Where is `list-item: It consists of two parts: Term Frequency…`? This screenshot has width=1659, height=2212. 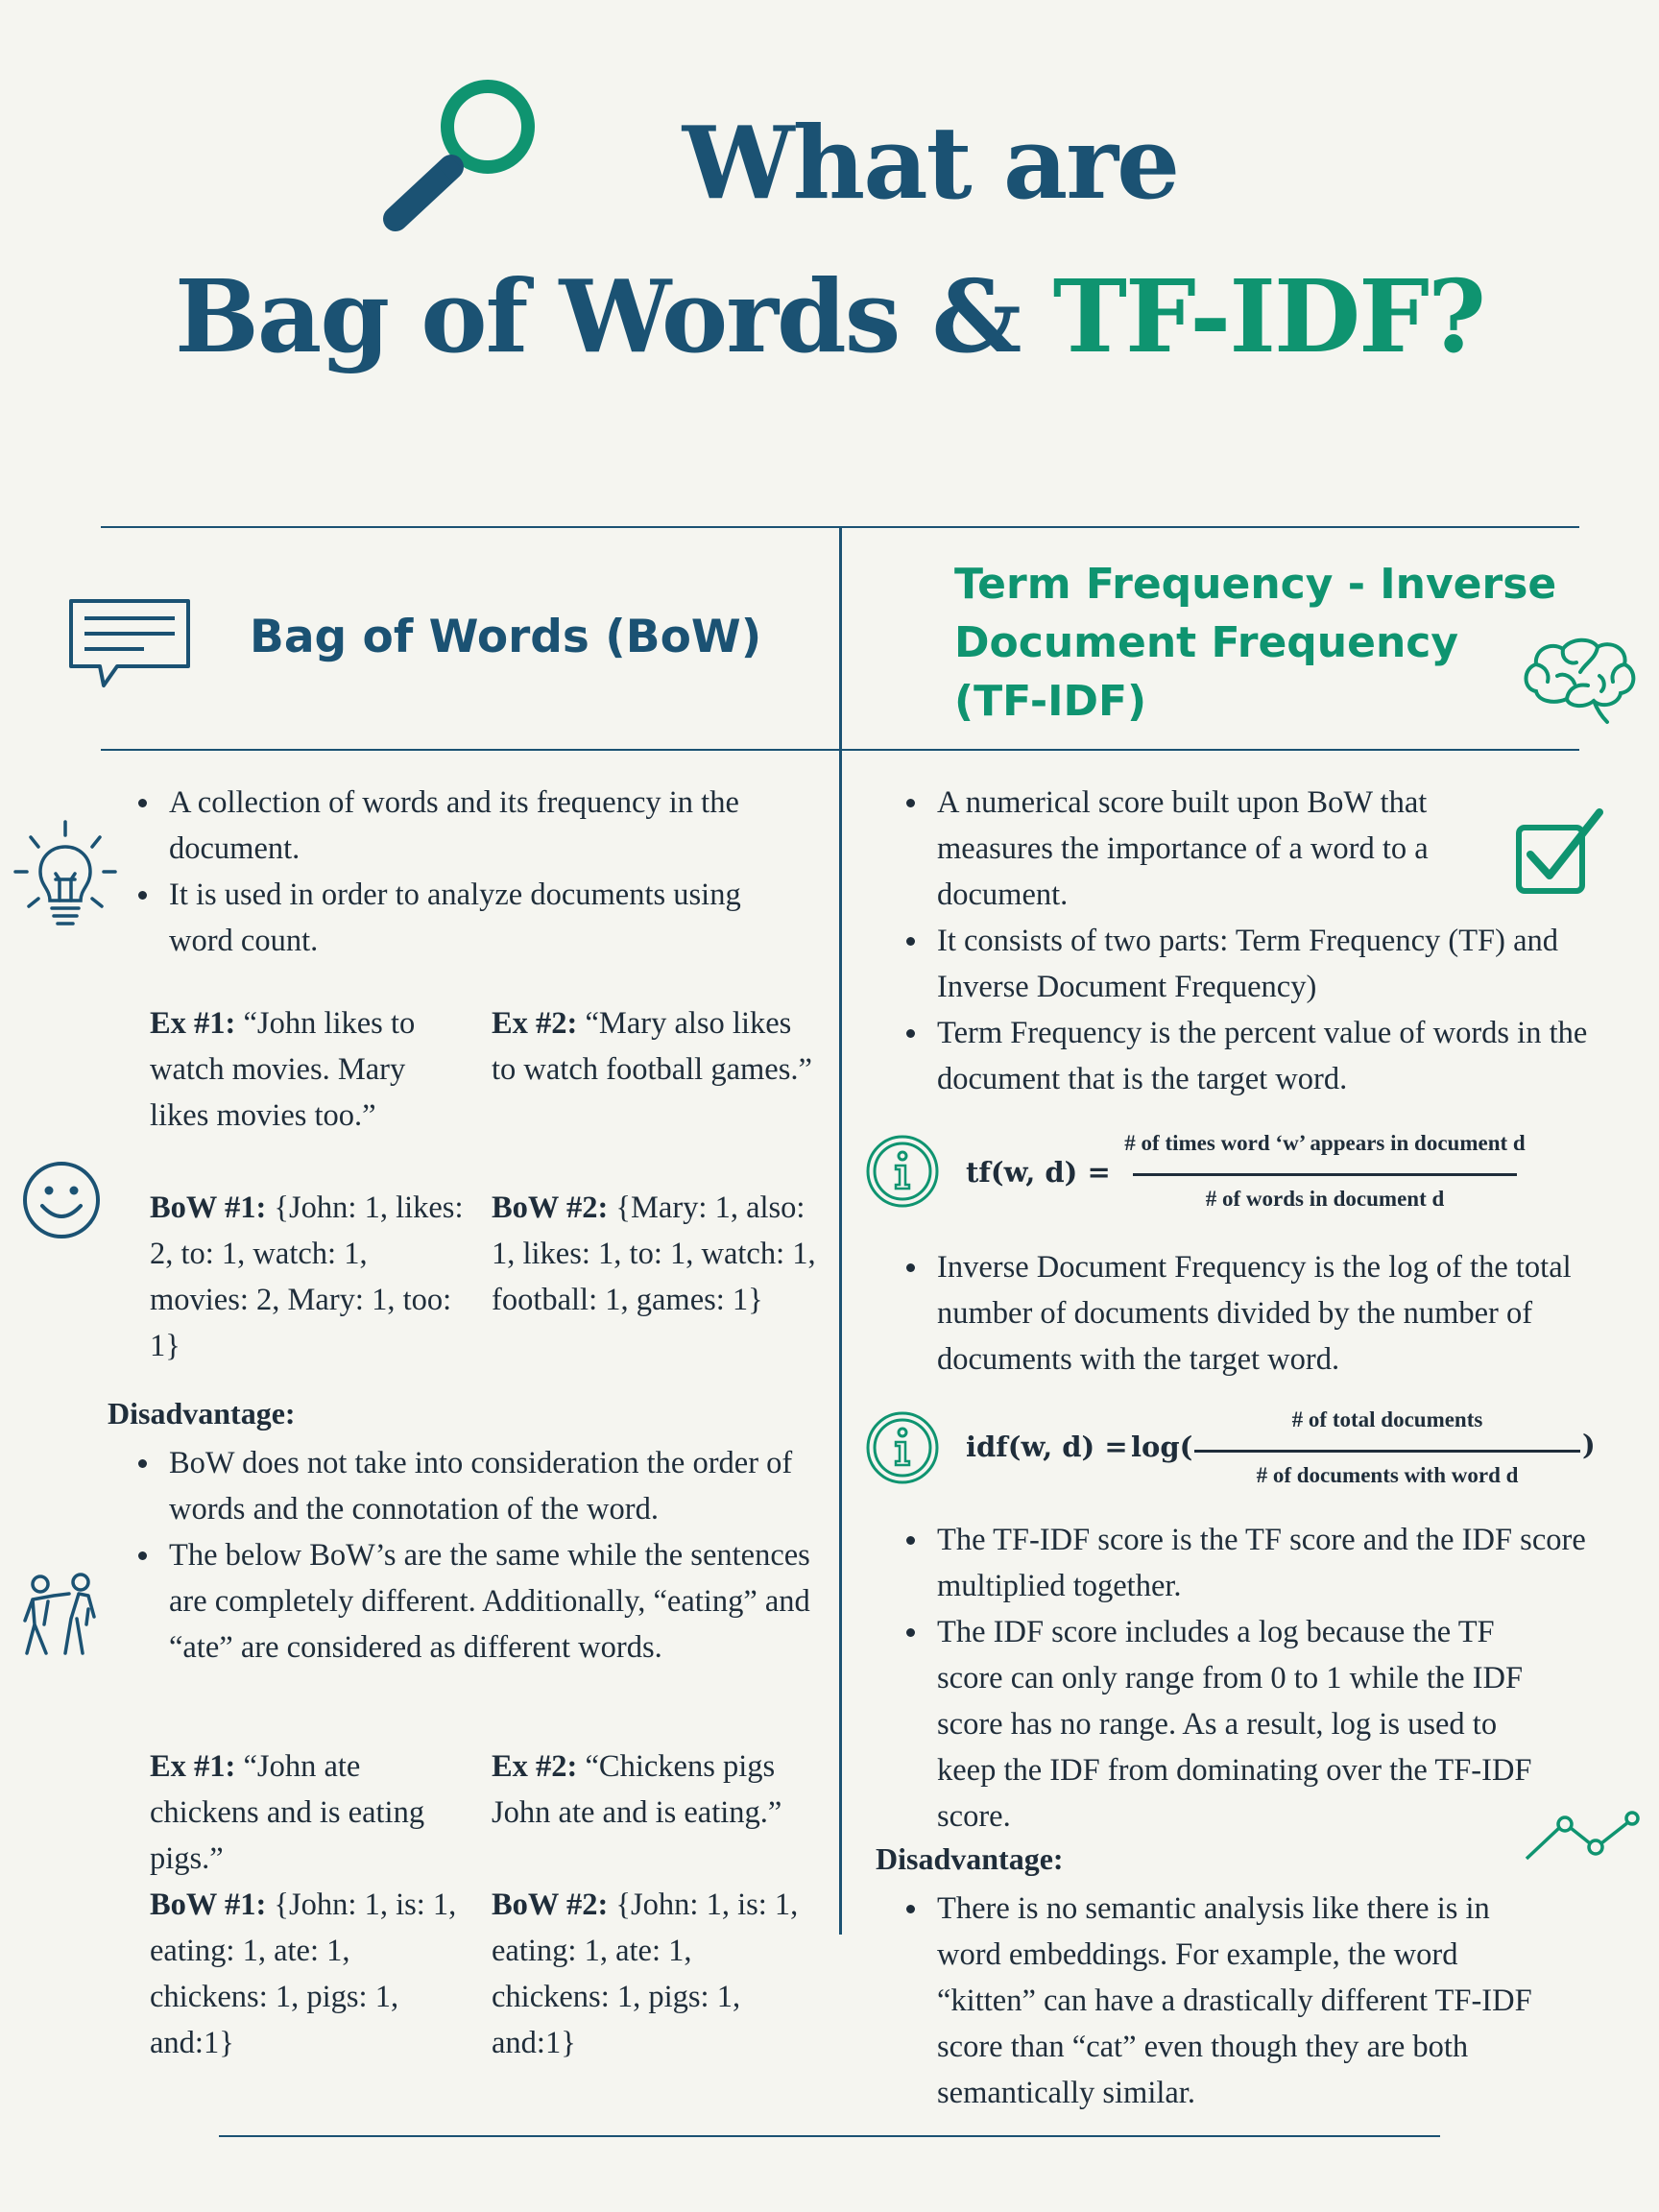
list-item: It consists of two parts: Term Frequency… is located at coordinates (1248, 964).